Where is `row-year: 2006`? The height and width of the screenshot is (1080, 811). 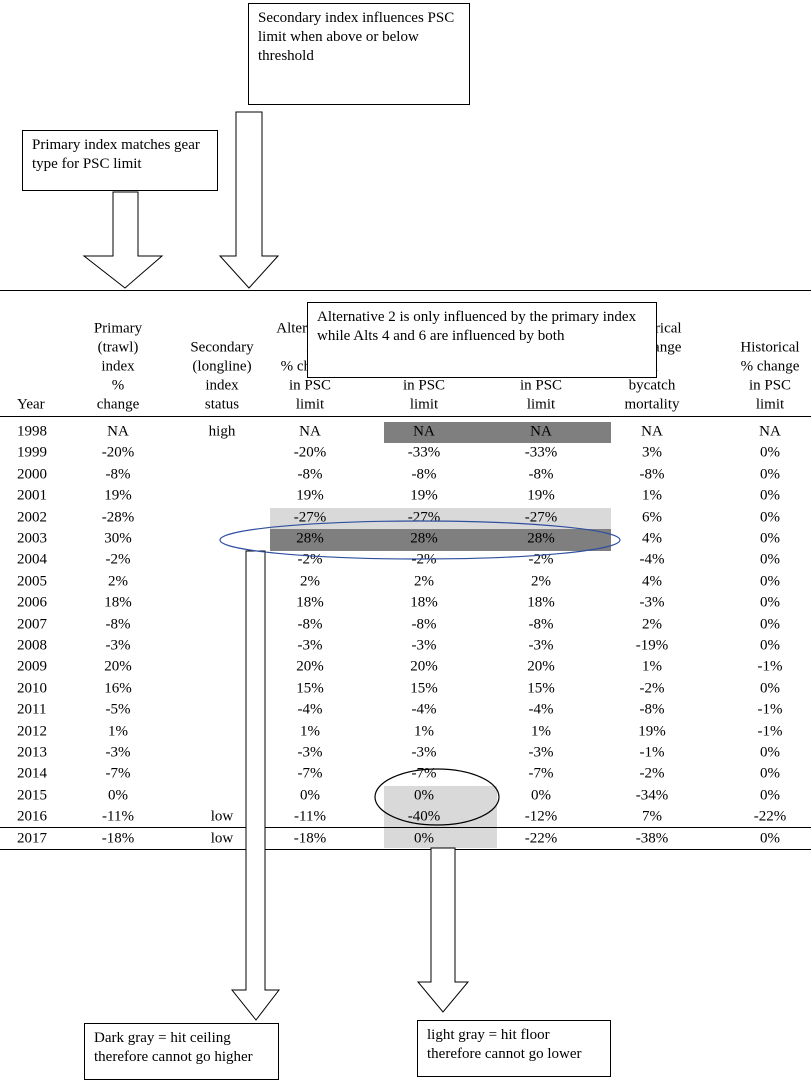
row-year: 2006 is located at coordinates (32, 602).